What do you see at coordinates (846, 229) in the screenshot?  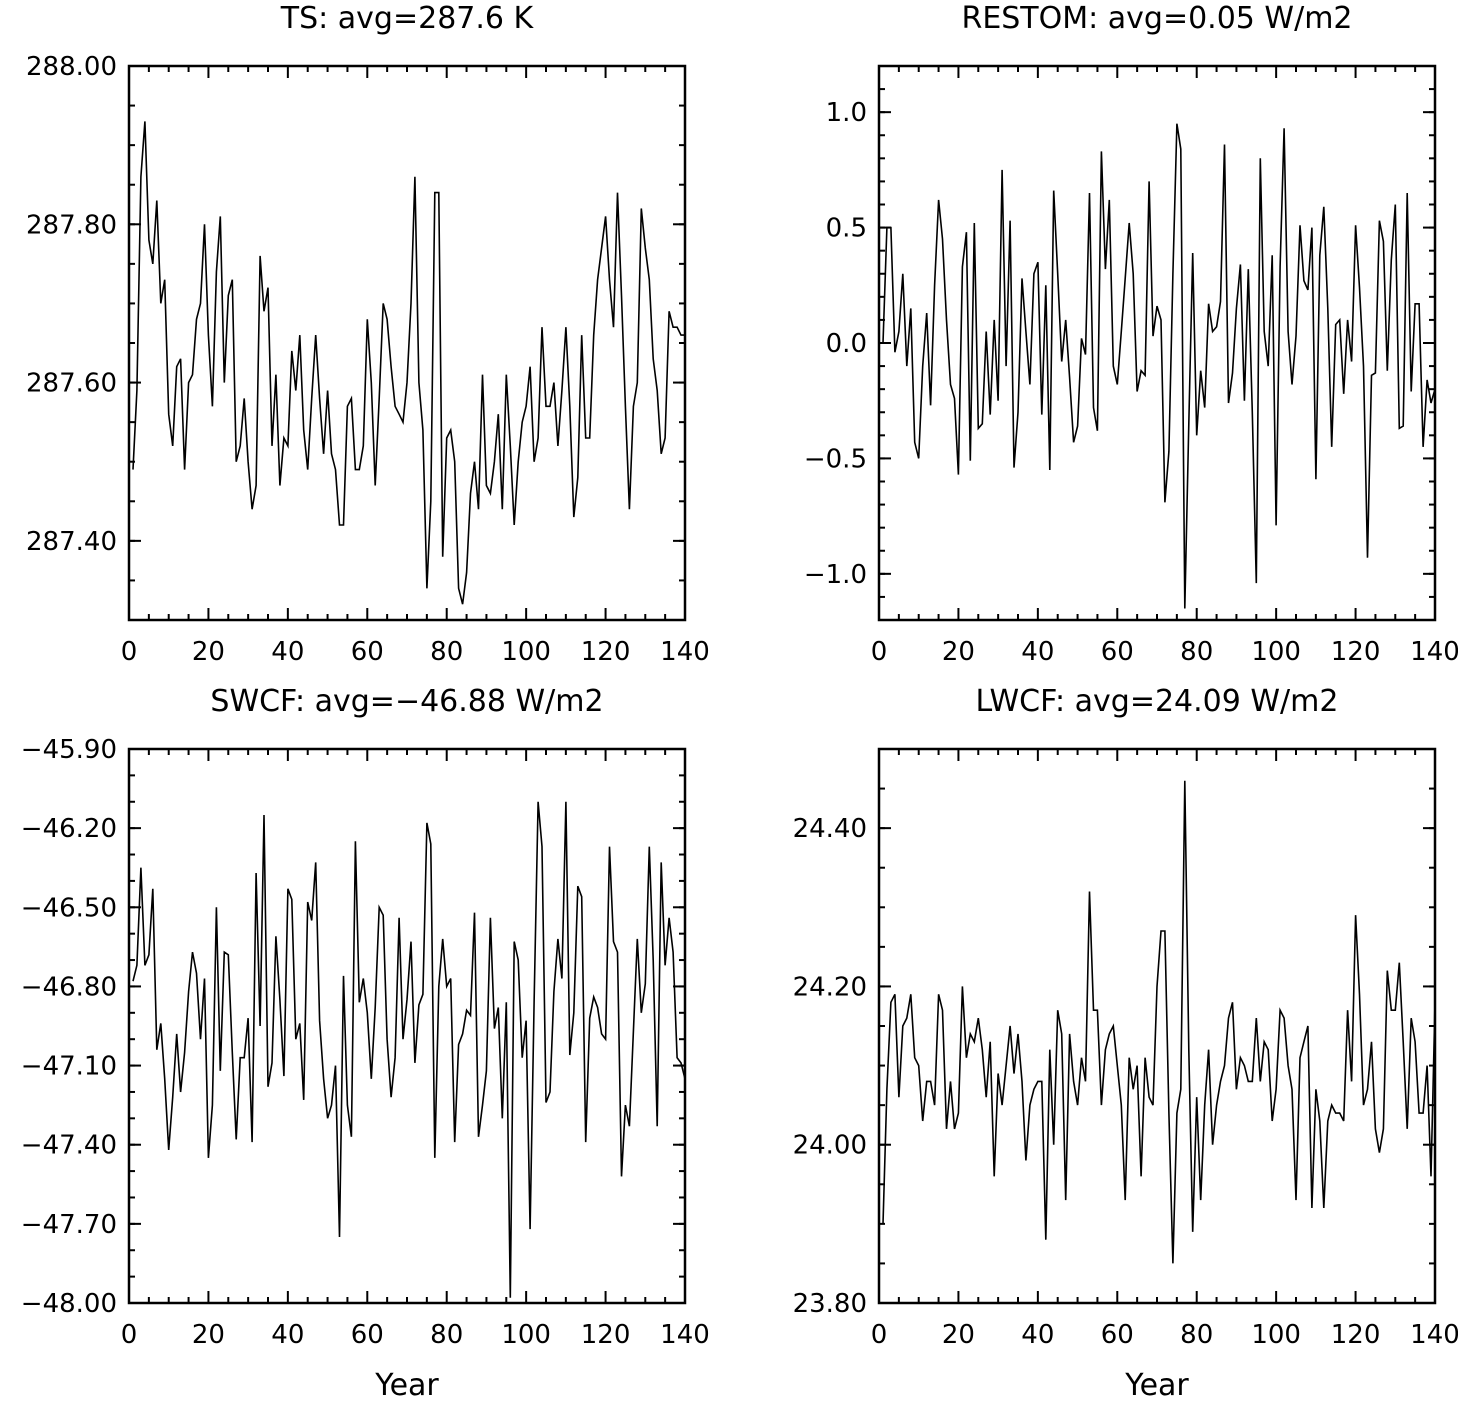 I see `y-tick-label: 0.5` at bounding box center [846, 229].